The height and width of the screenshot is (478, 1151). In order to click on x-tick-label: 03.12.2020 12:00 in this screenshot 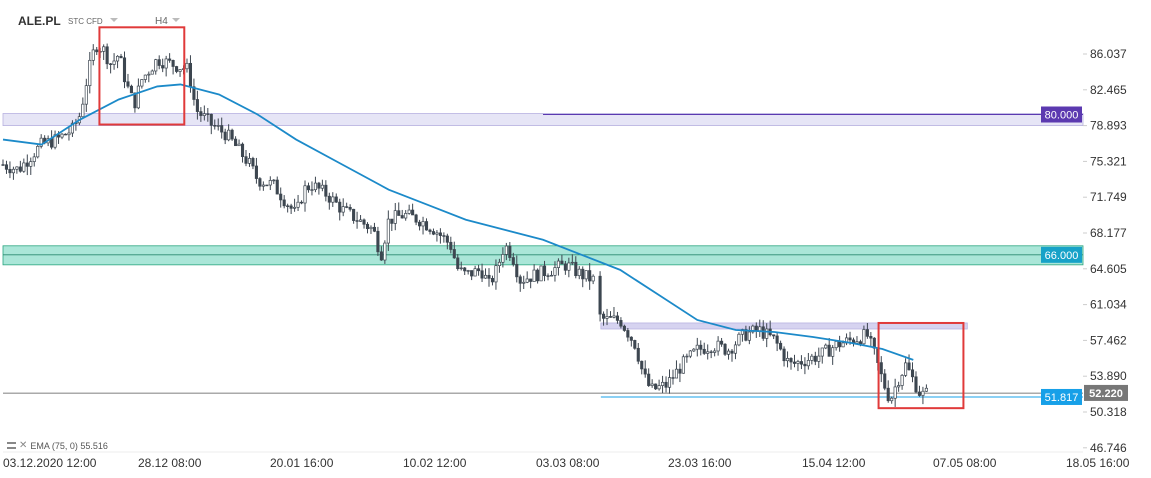, I will do `click(50, 463)`.